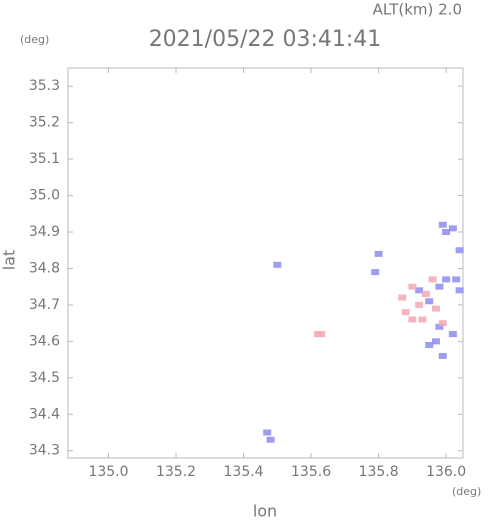 Image resolution: width=491 pixels, height=521 pixels. I want to click on y-unit: (deg), so click(34, 39).